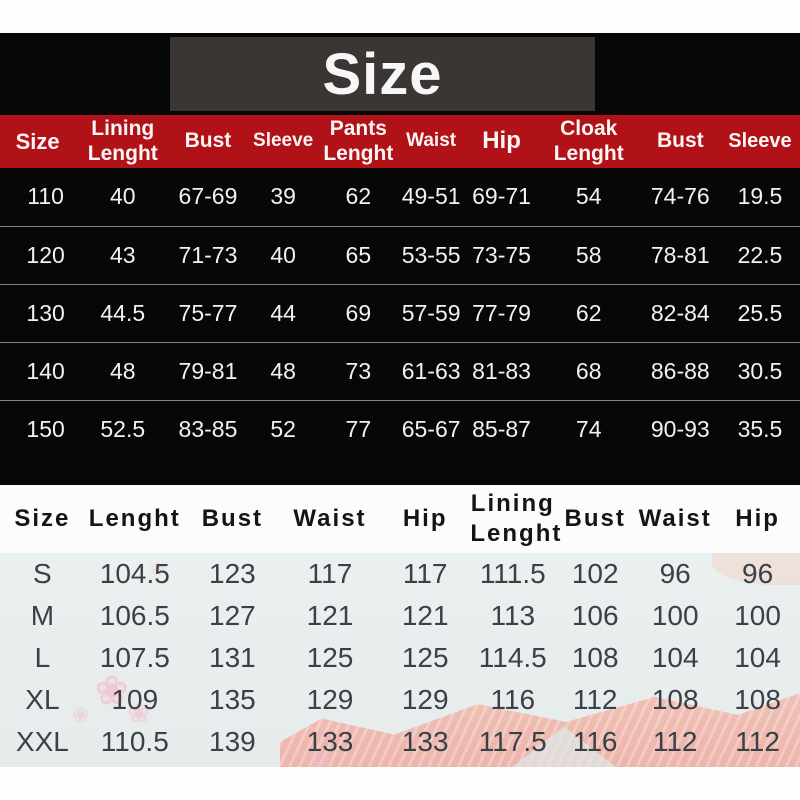  Describe the element at coordinates (680, 312) in the screenshot. I see `table-cell: 82-84` at that location.